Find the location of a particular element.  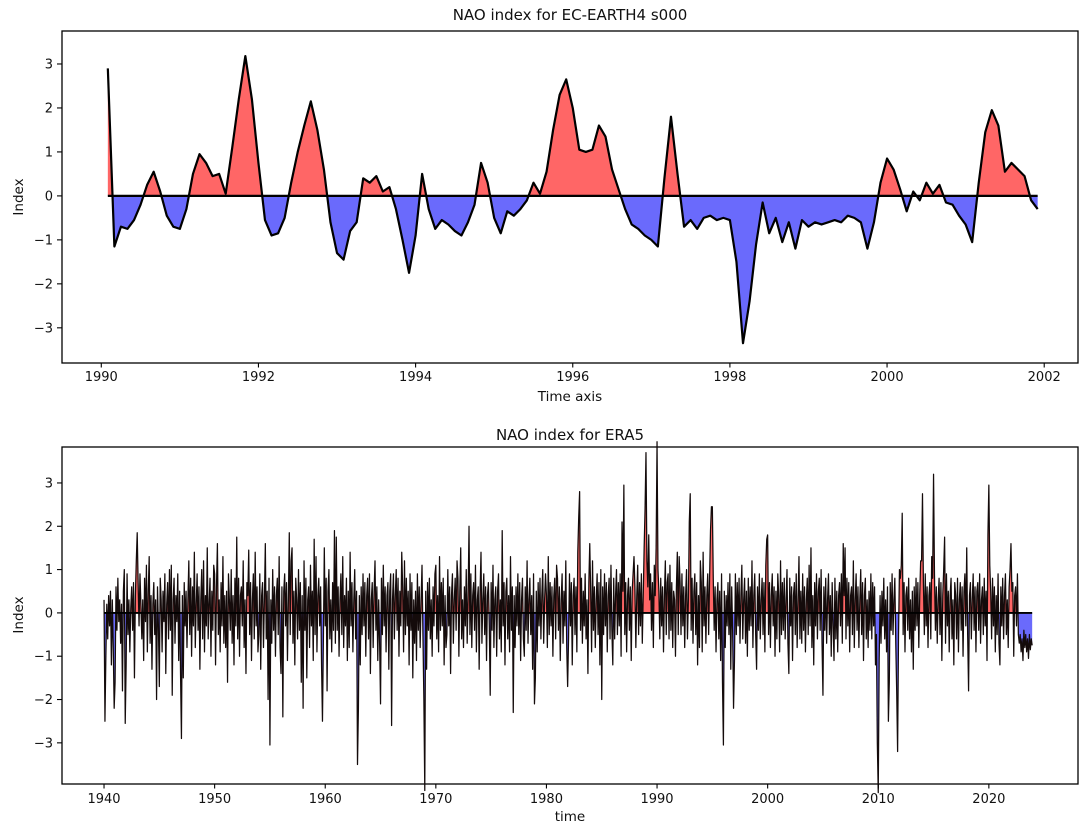

chart-1-xlabel: Time axis is located at coordinates (570, 397).